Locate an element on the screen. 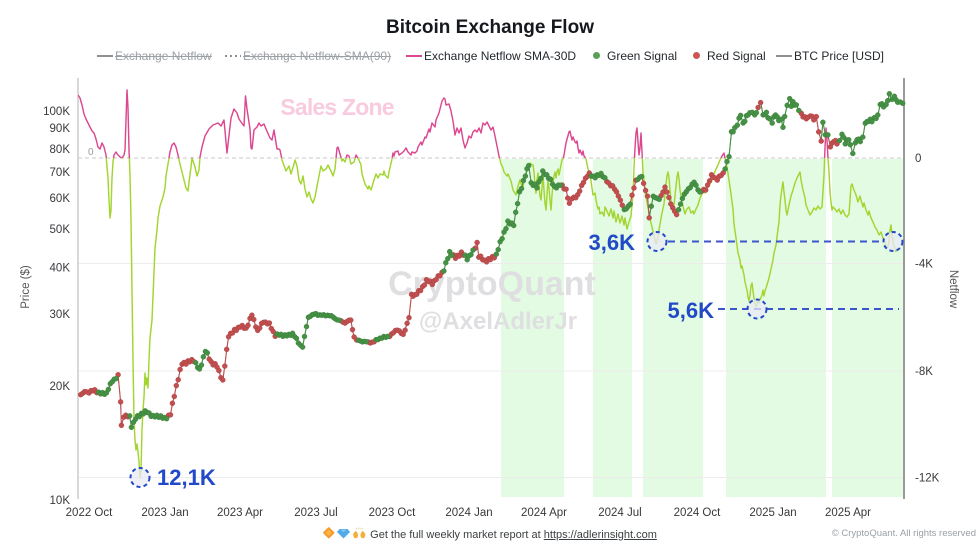 This screenshot has height=556, width=980. svg-text: 2024 Jan is located at coordinates (468, 513).